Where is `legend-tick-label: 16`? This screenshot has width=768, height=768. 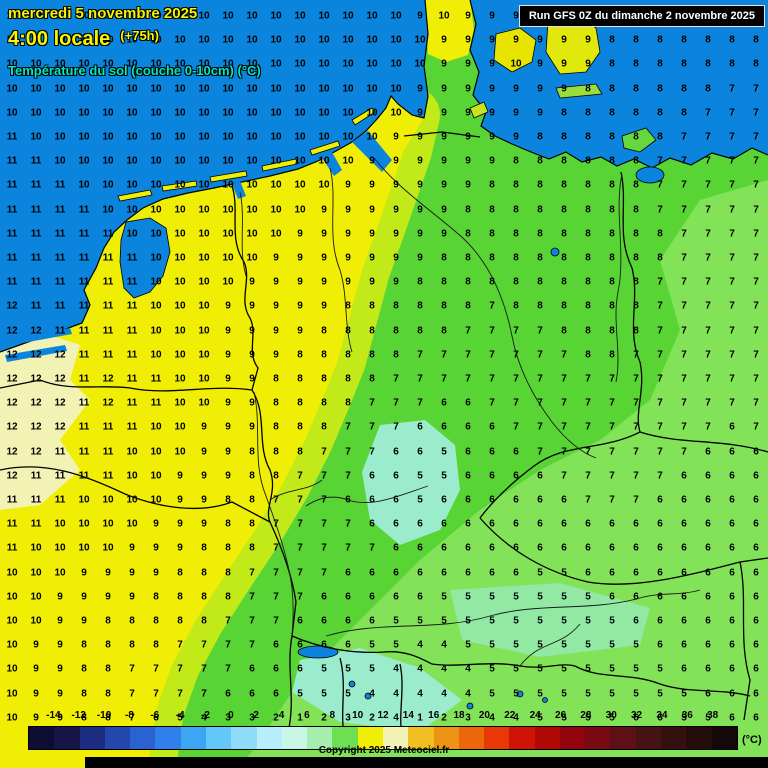 legend-tick-label: 16 is located at coordinates (434, 715).